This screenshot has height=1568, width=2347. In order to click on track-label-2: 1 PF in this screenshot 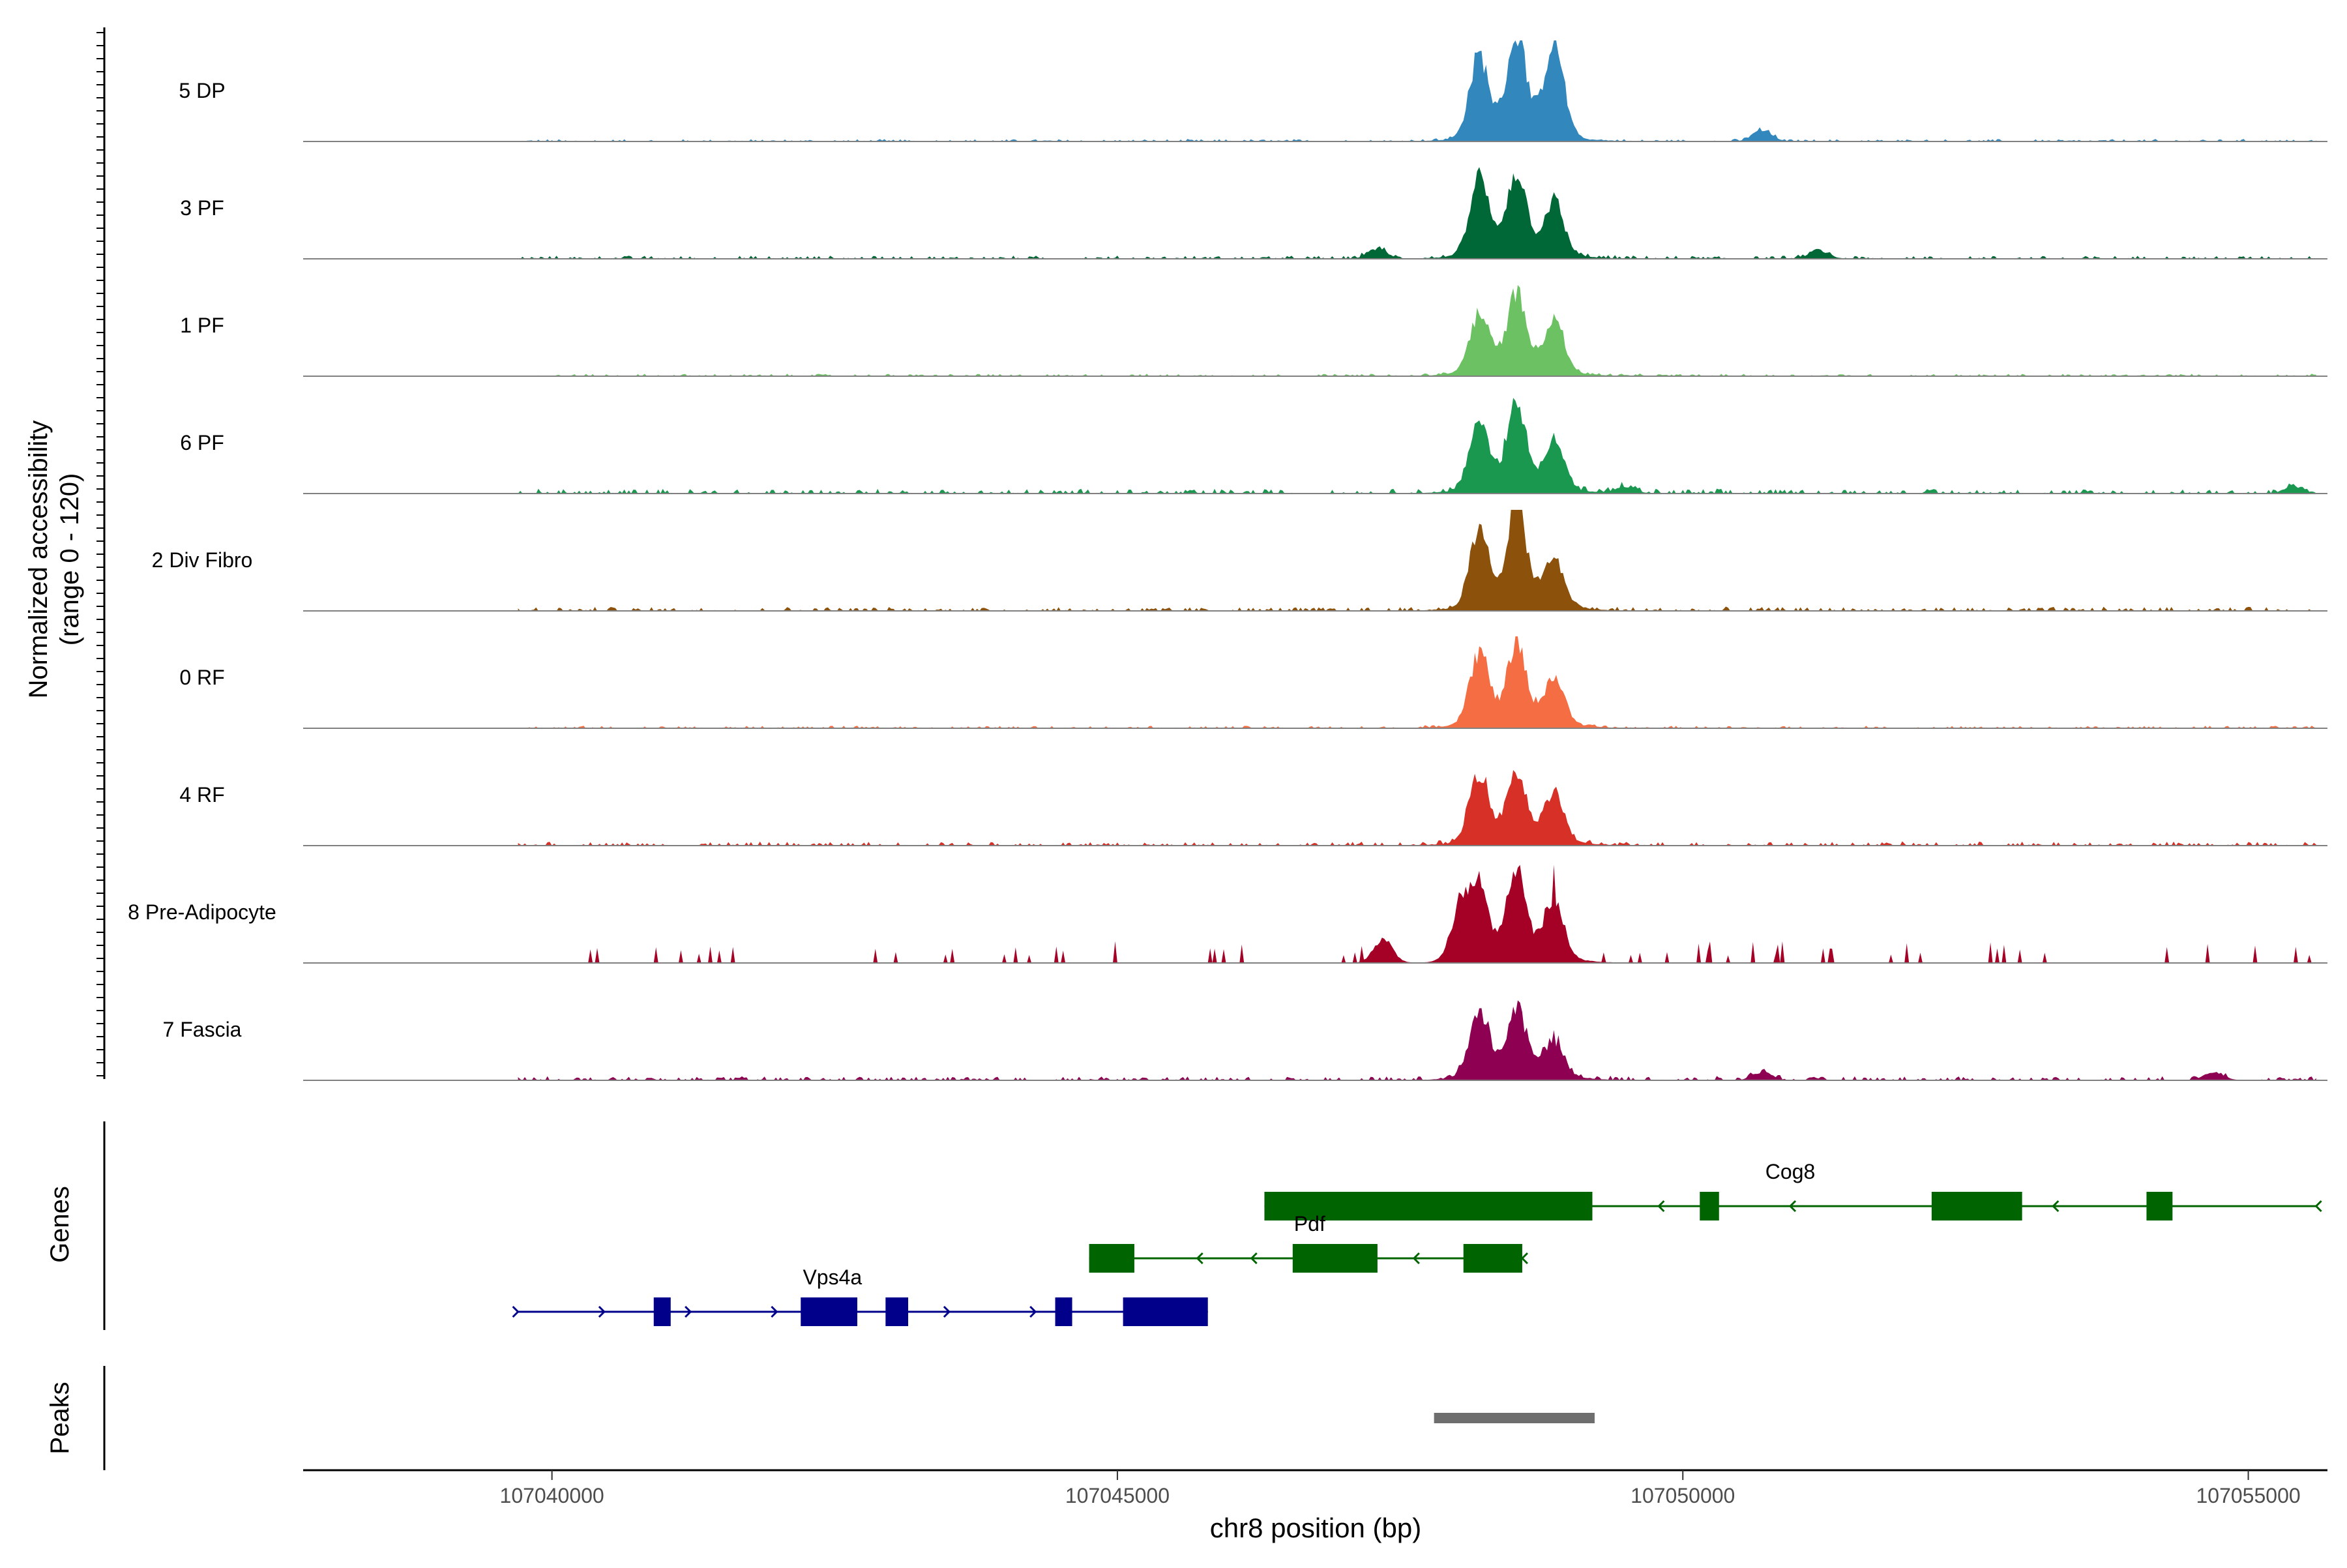, I will do `click(202, 326)`.